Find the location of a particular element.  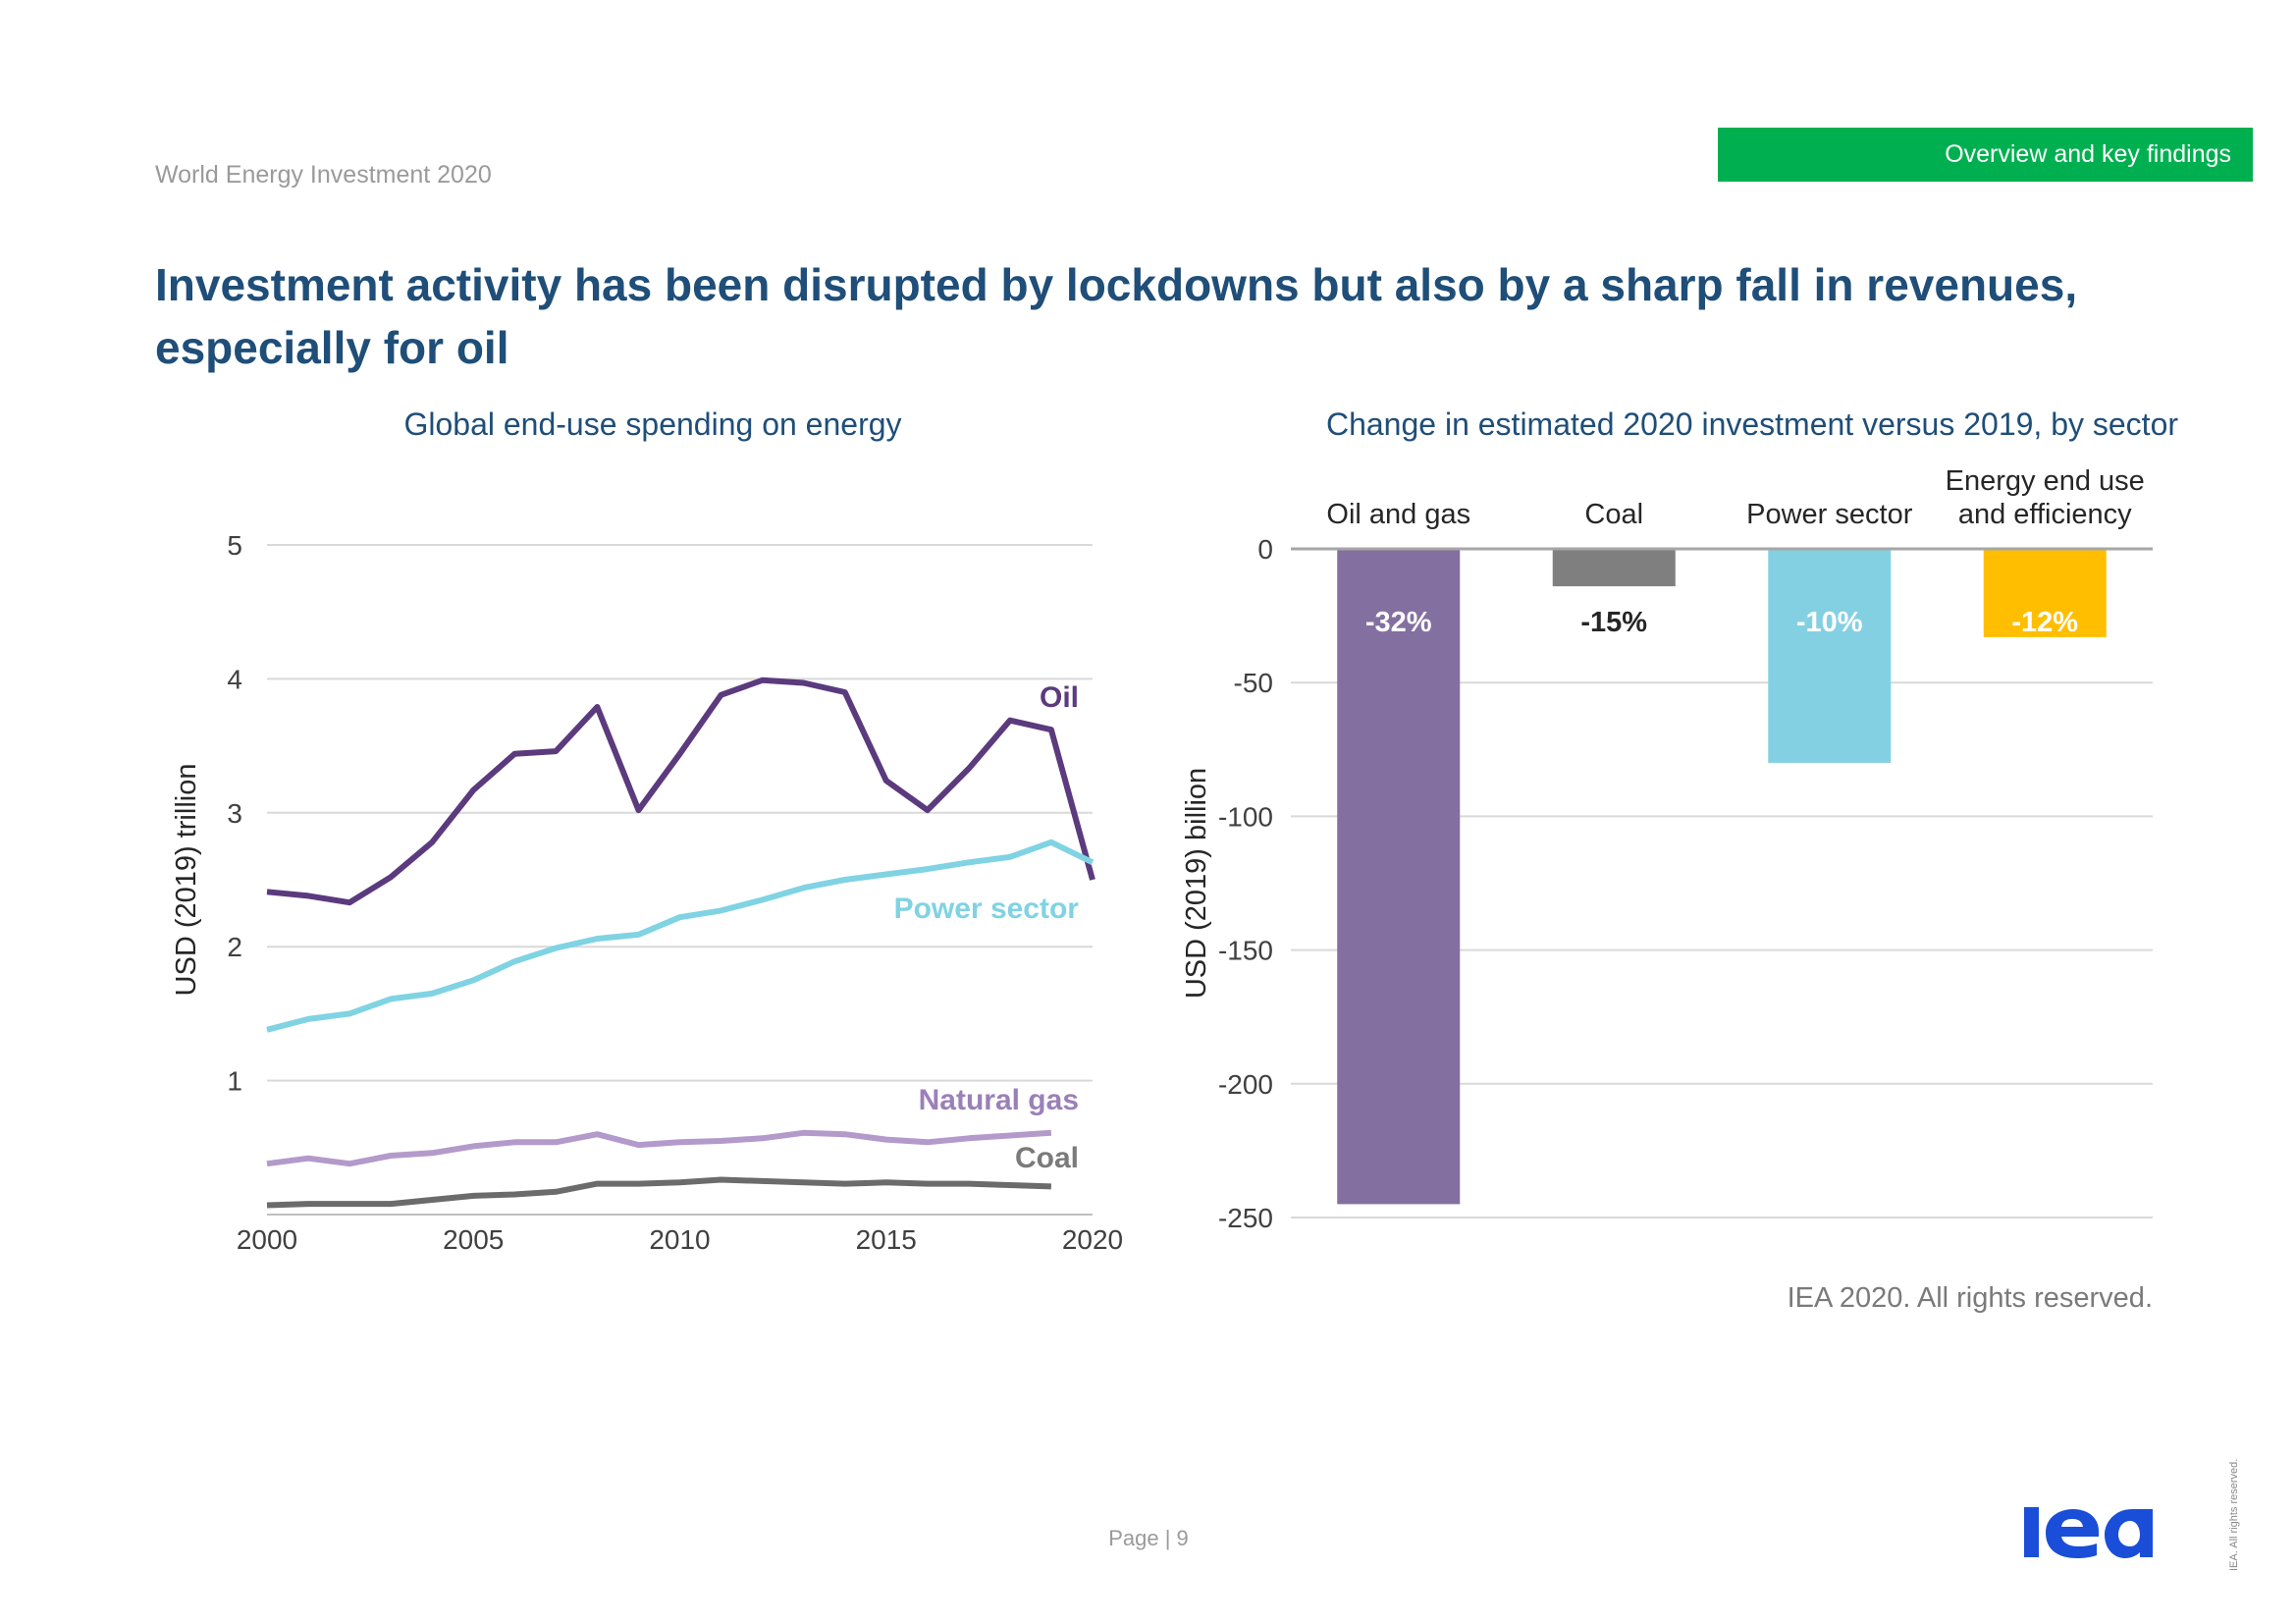

series-label: Natural gas is located at coordinates (999, 1100).